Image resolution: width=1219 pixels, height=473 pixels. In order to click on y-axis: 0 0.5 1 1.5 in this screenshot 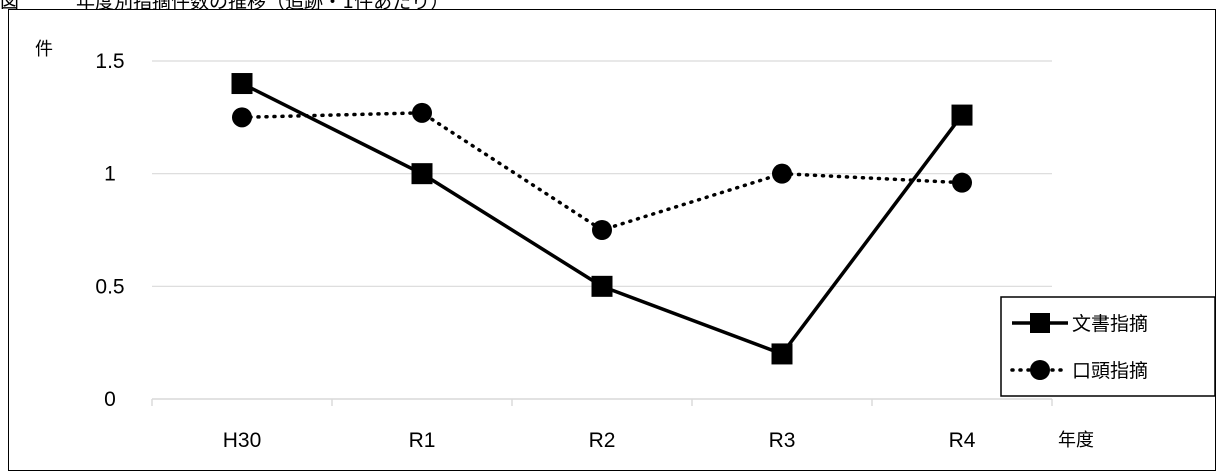, I will do `click(109, 230)`.